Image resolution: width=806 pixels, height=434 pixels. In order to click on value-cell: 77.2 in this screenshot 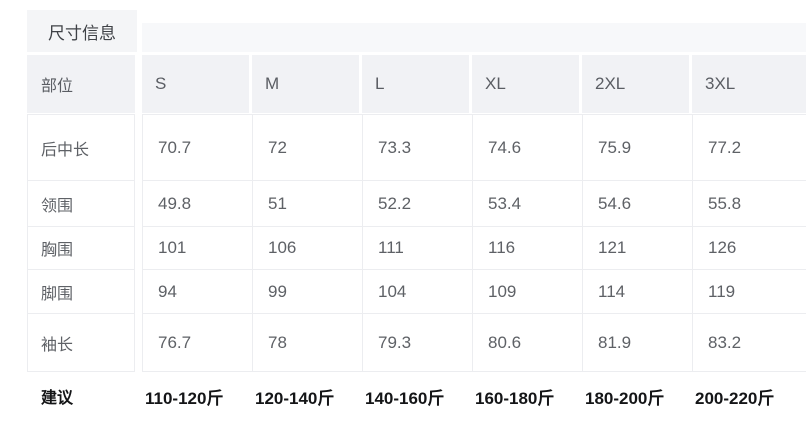, I will do `click(749, 148)`.